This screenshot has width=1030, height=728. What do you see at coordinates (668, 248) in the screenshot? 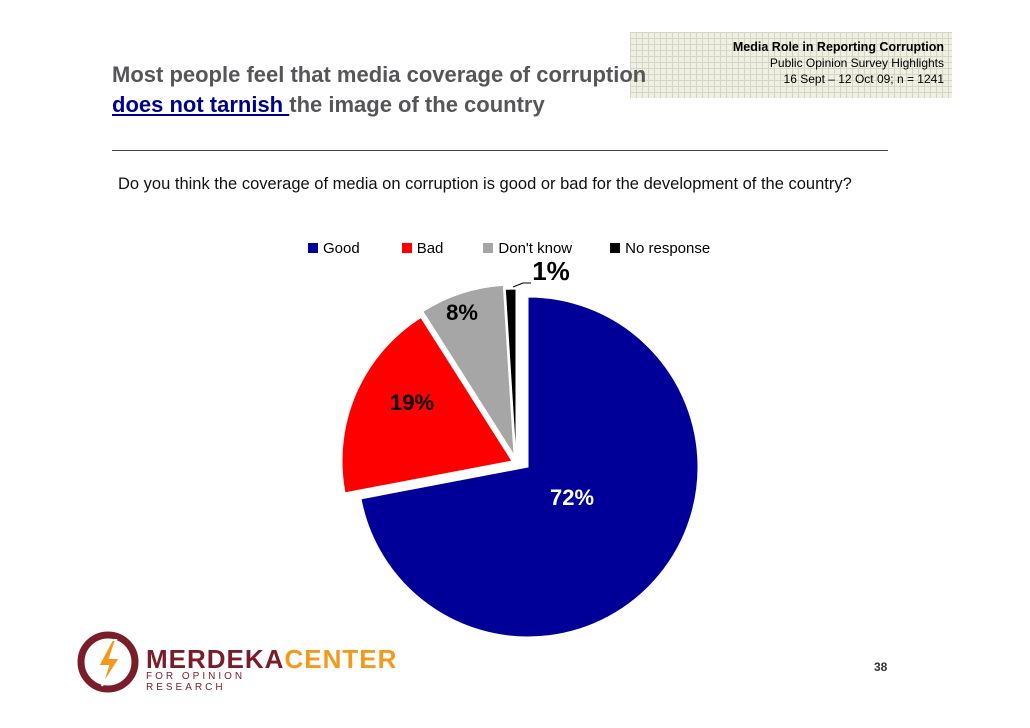
I see `legend-label: No response` at bounding box center [668, 248].